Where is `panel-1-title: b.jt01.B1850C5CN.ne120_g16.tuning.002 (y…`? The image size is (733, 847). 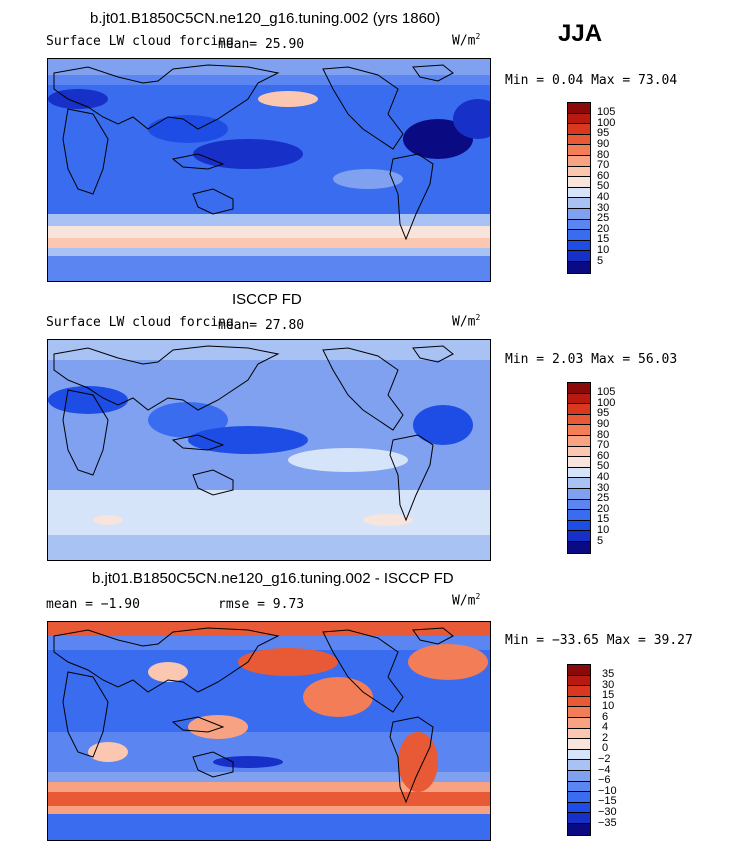
panel-1-title: b.jt01.B1850C5CN.ne120_g16.tuning.002 (y… is located at coordinates (265, 18).